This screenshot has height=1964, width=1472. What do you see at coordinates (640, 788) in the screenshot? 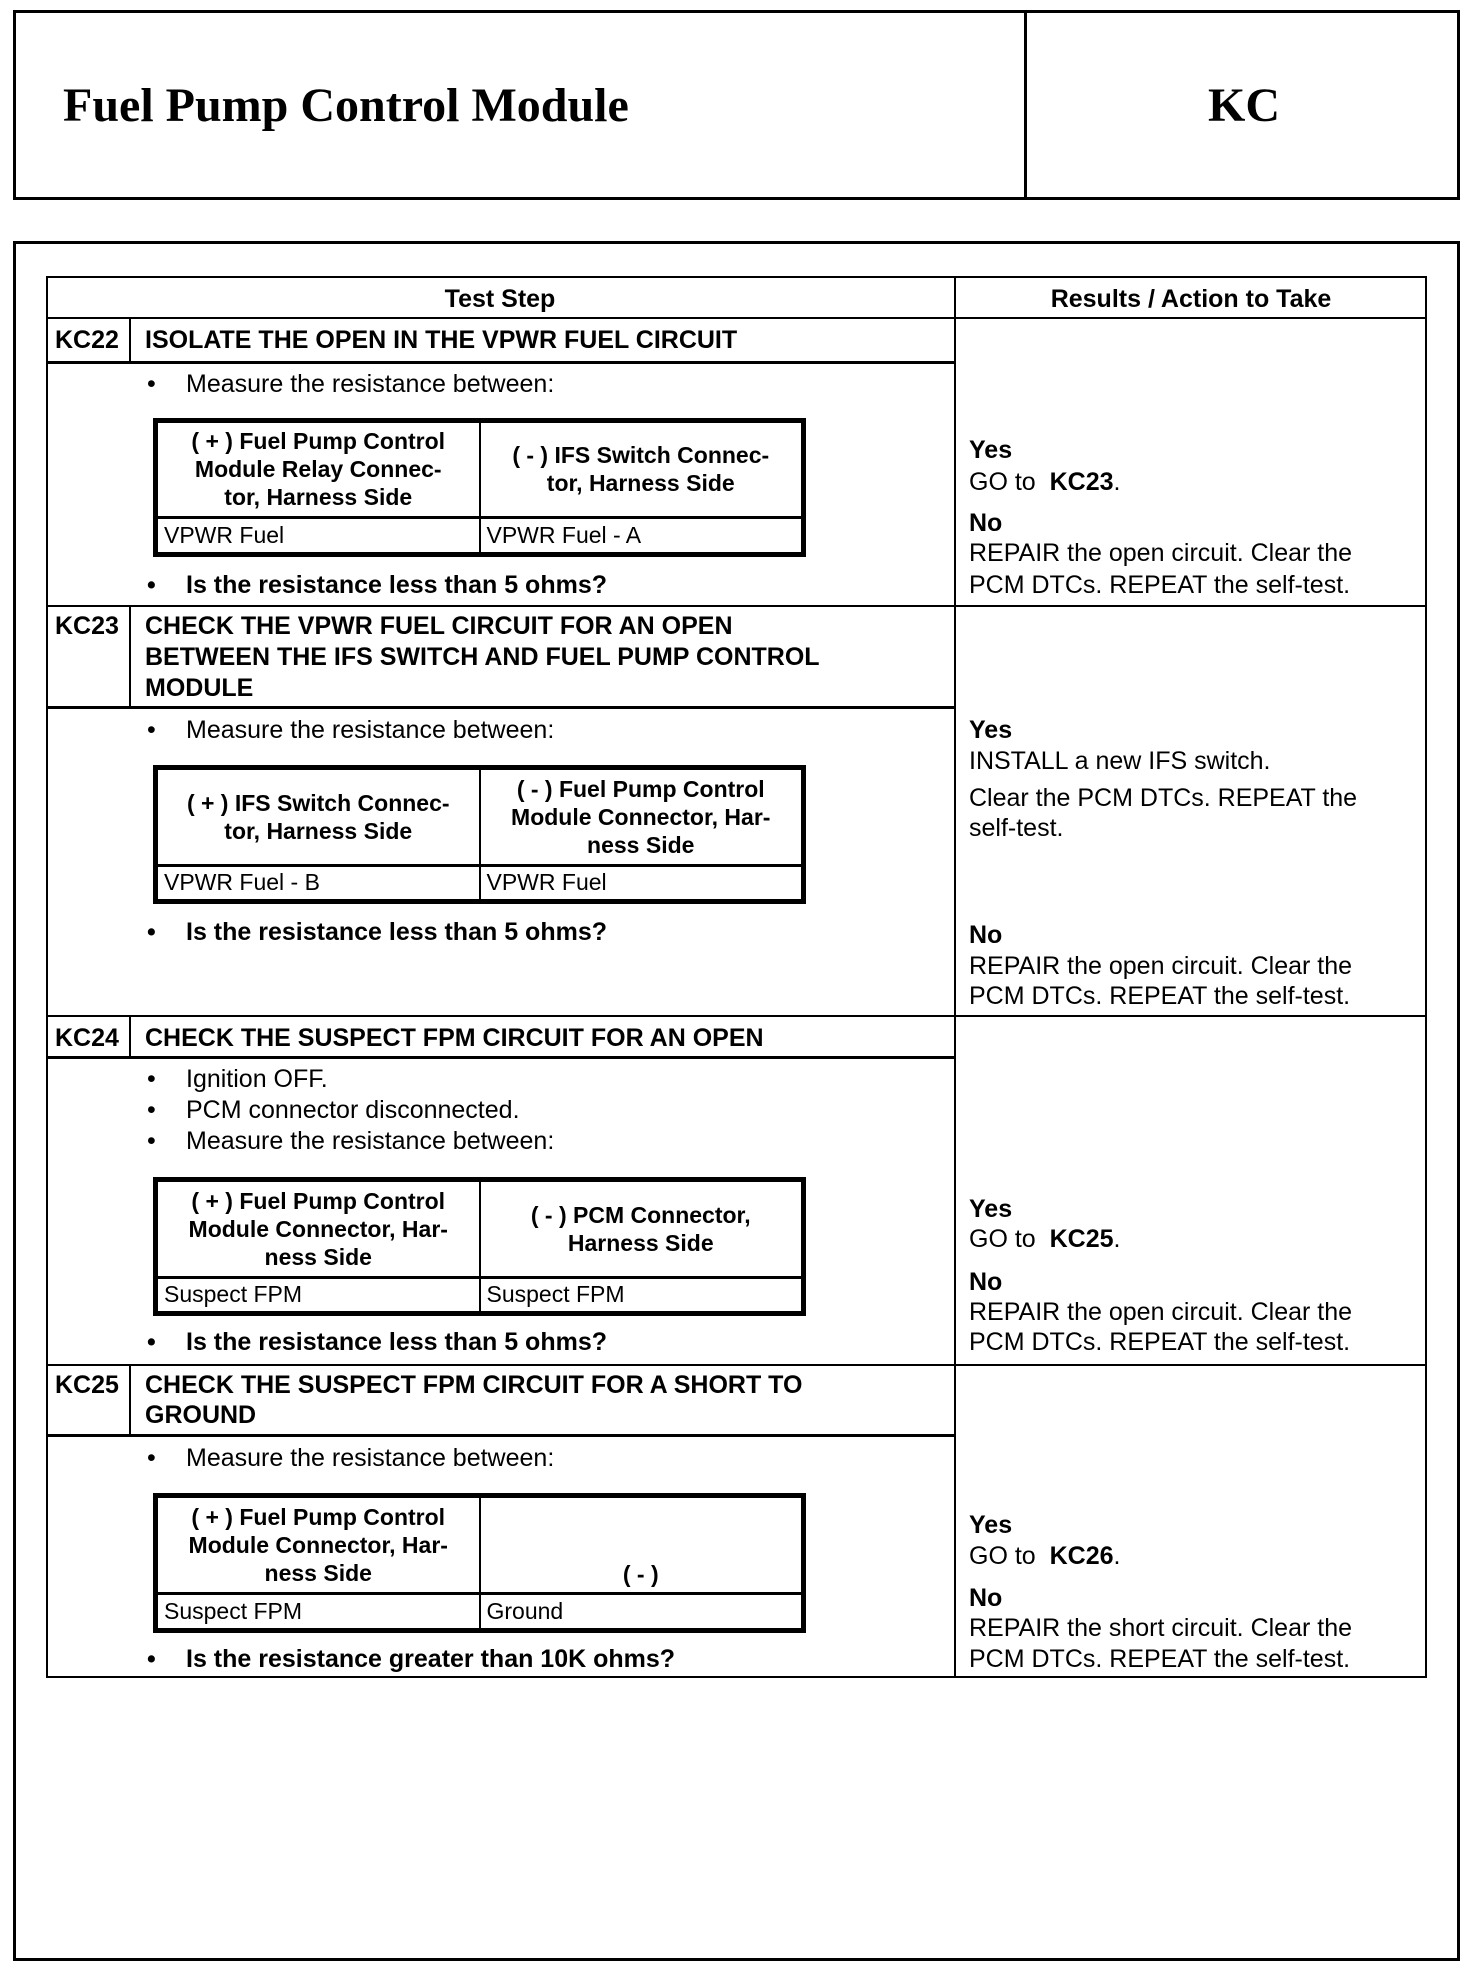
I see `minus-header: ( - ) Fuel Pump Control` at bounding box center [640, 788].